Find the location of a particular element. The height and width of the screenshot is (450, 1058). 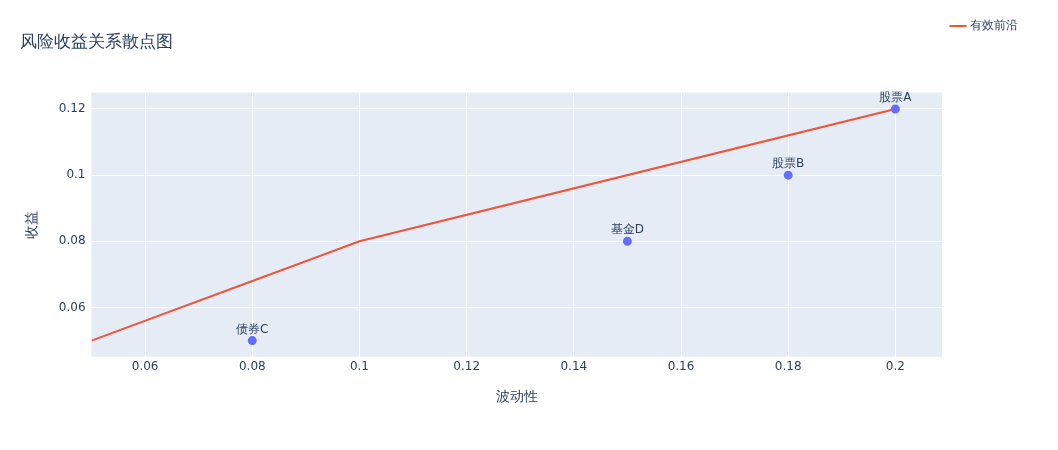

x-tick-label: 0.1 is located at coordinates (359, 366).